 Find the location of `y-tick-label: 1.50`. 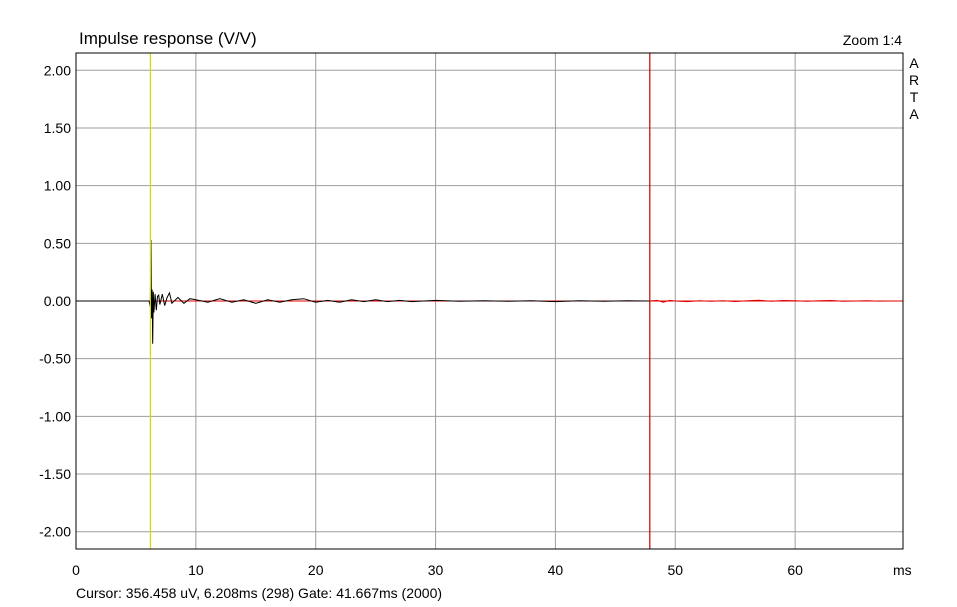

y-tick-label: 1.50 is located at coordinates (57, 128).